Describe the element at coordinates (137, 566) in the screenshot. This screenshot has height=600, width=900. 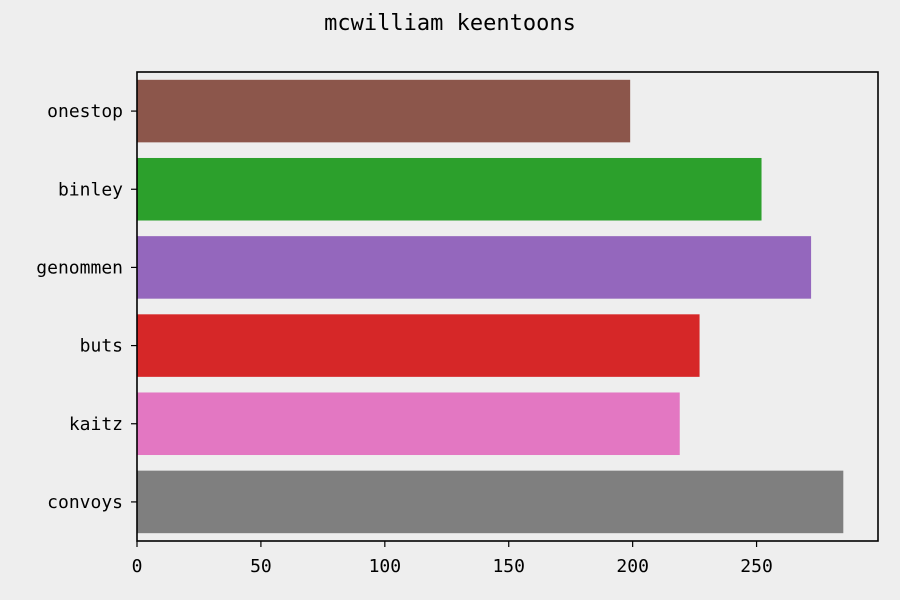
I see `x-tick-label: 0` at that location.